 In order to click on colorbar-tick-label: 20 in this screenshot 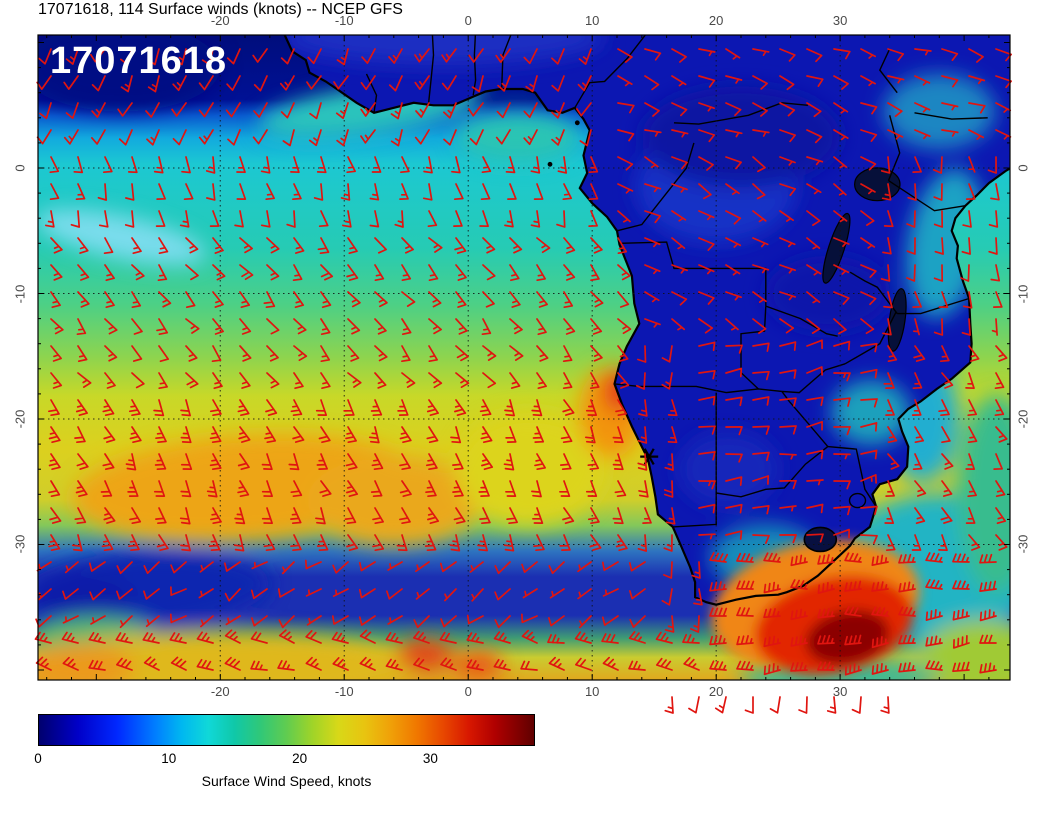, I will do `click(300, 758)`.